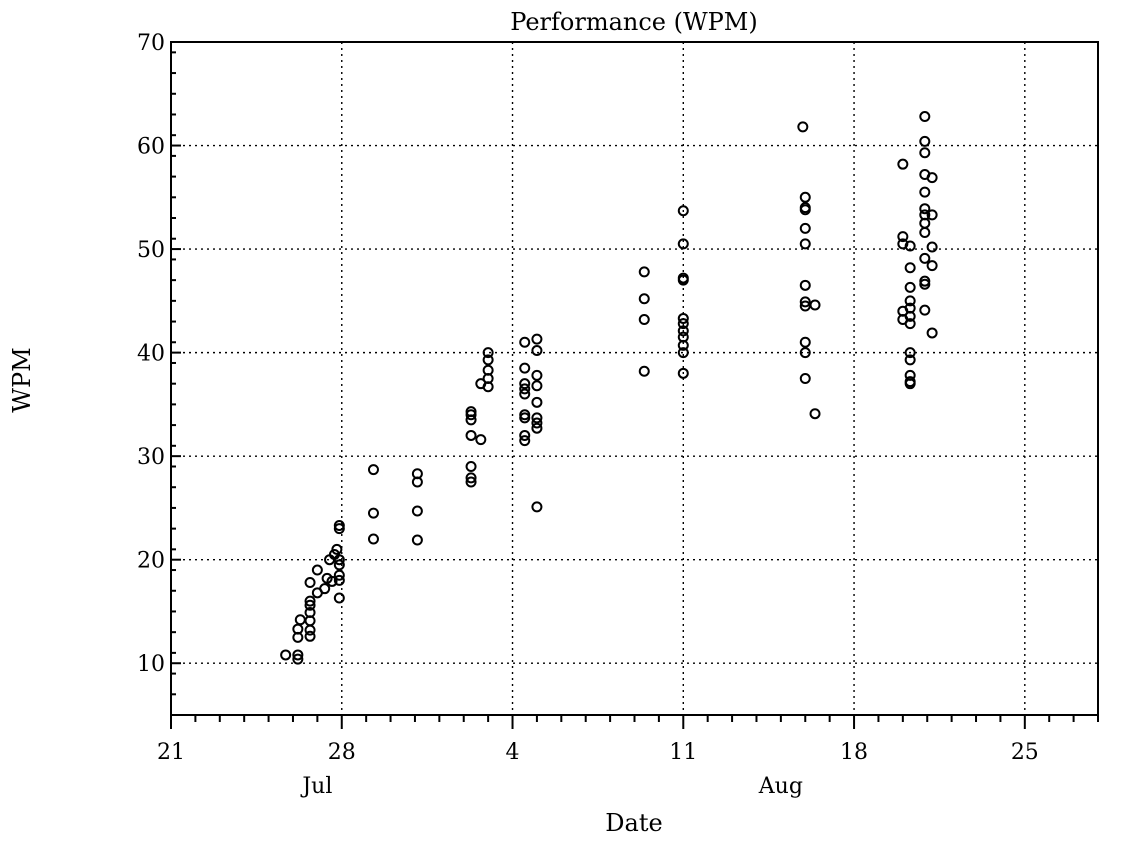 This screenshot has width=1134, height=850. I want to click on y-tick-label: 20, so click(151, 561).